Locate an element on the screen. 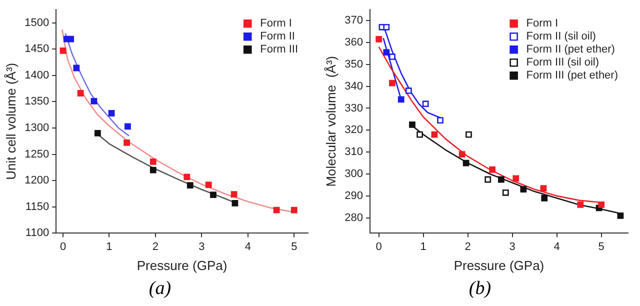  y-tick-label: 1350 is located at coordinates (37, 102).